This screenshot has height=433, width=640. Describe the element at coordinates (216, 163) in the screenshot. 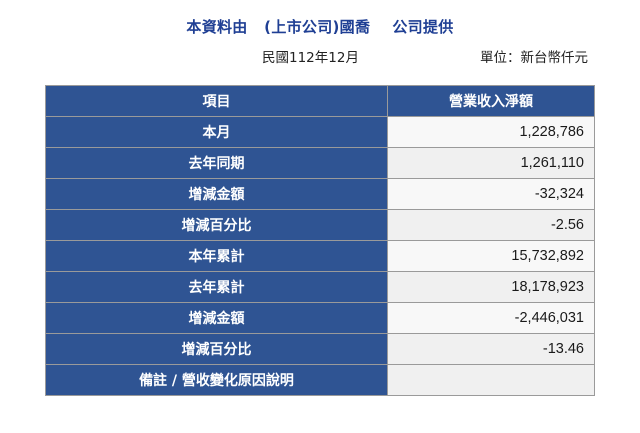

I see `row-label-same-month-last-year: 去年同期` at that location.